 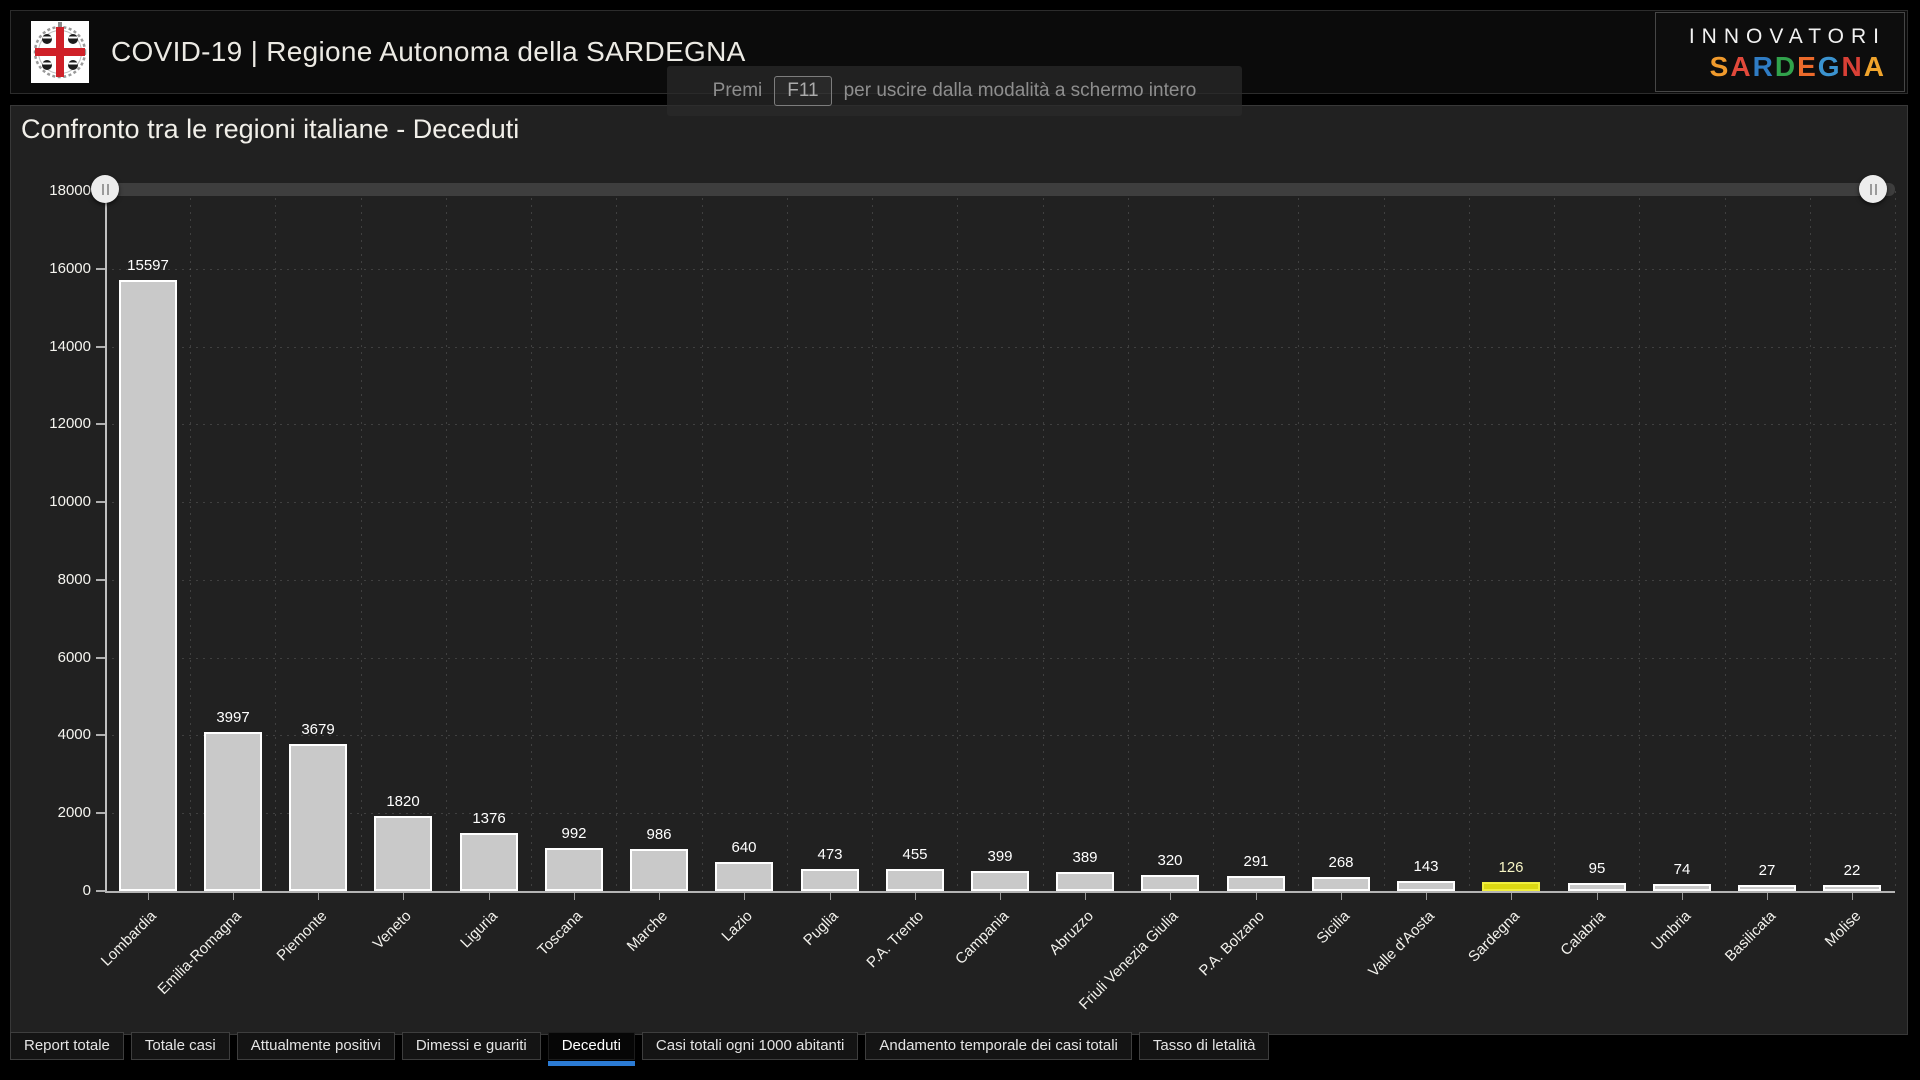 I want to click on bar-liguria, so click(x=489, y=862).